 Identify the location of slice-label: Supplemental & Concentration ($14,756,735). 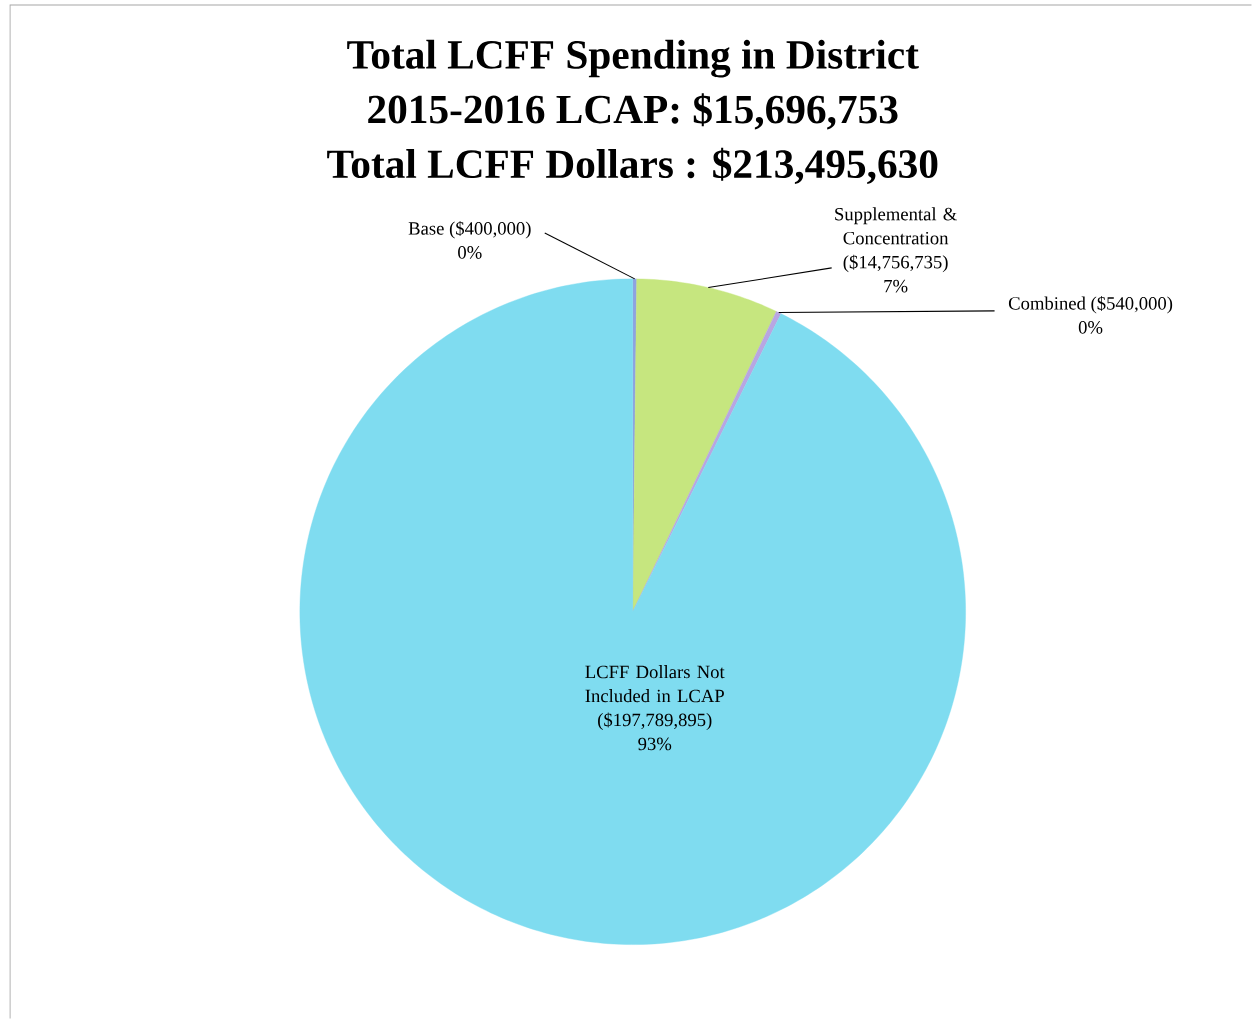
(896, 240).